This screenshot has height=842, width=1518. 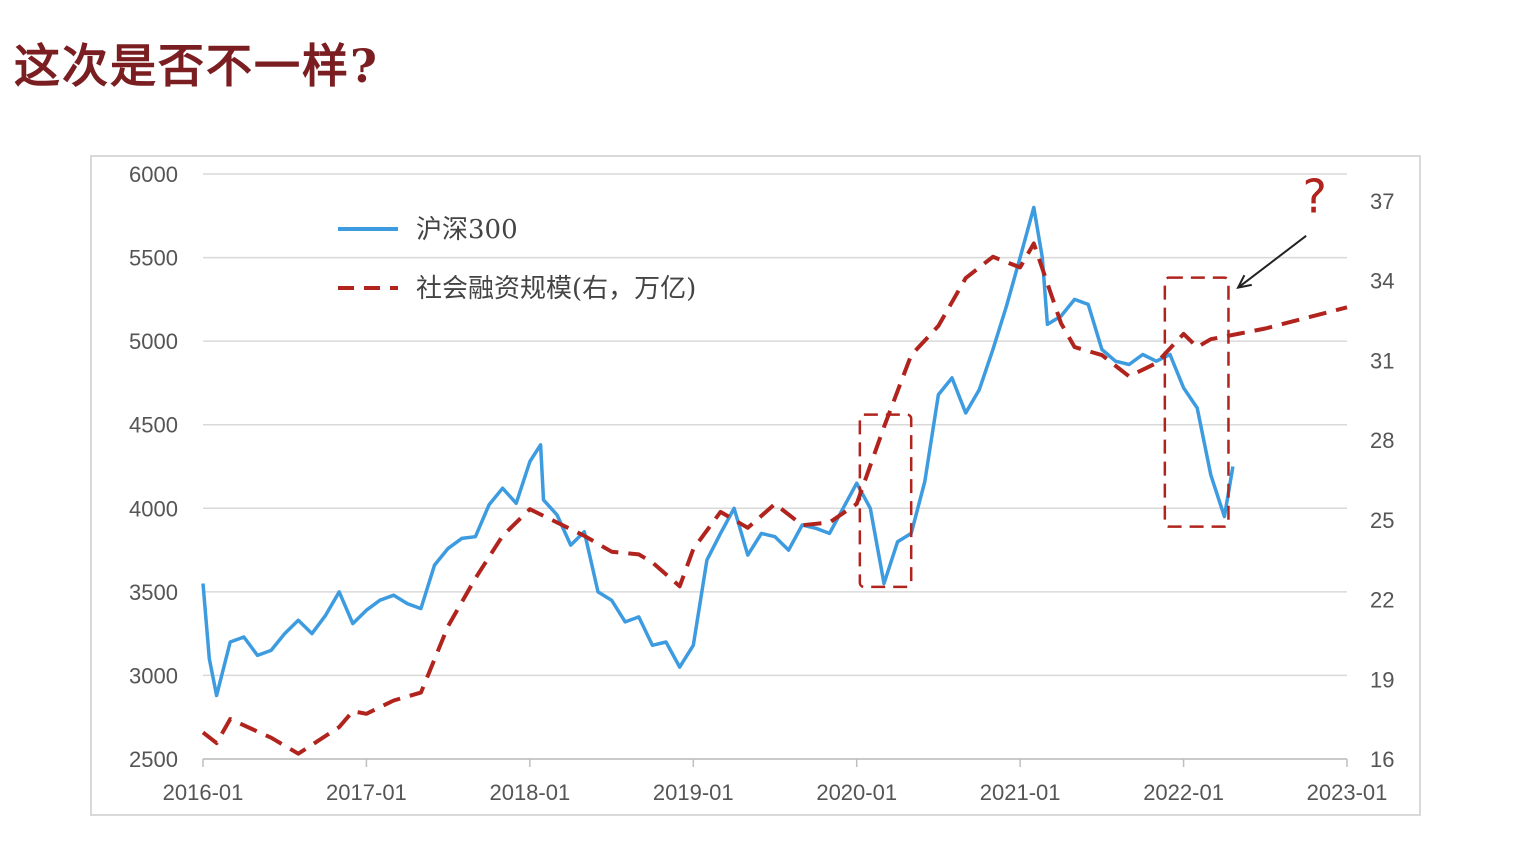 What do you see at coordinates (153, 341) in the screenshot?
I see `y-left-tick-label: 5000` at bounding box center [153, 341].